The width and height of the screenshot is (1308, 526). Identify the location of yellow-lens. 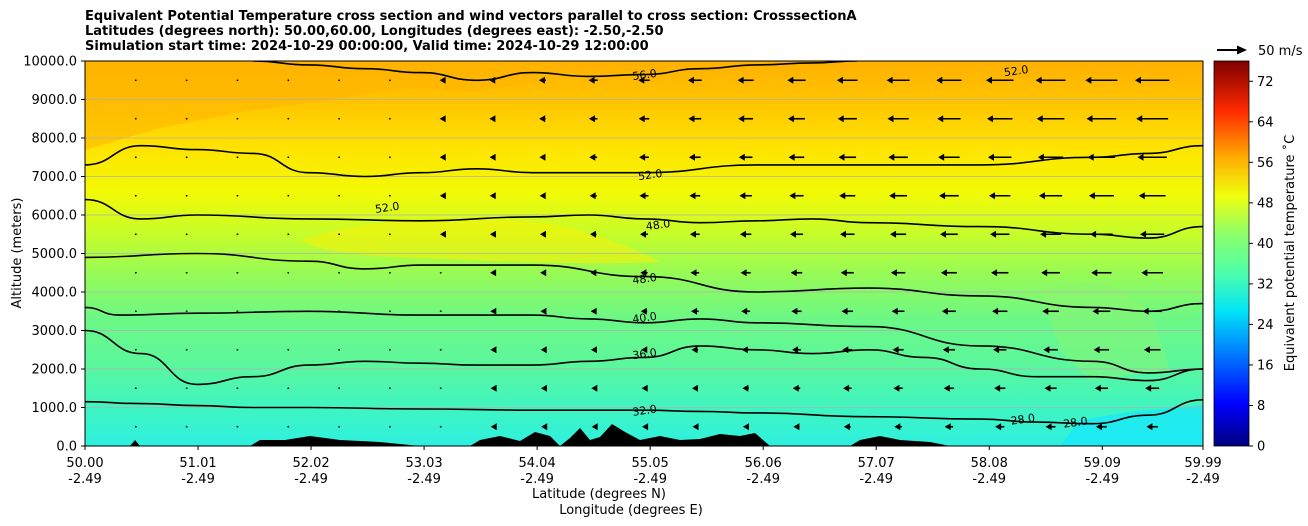
(480, 241).